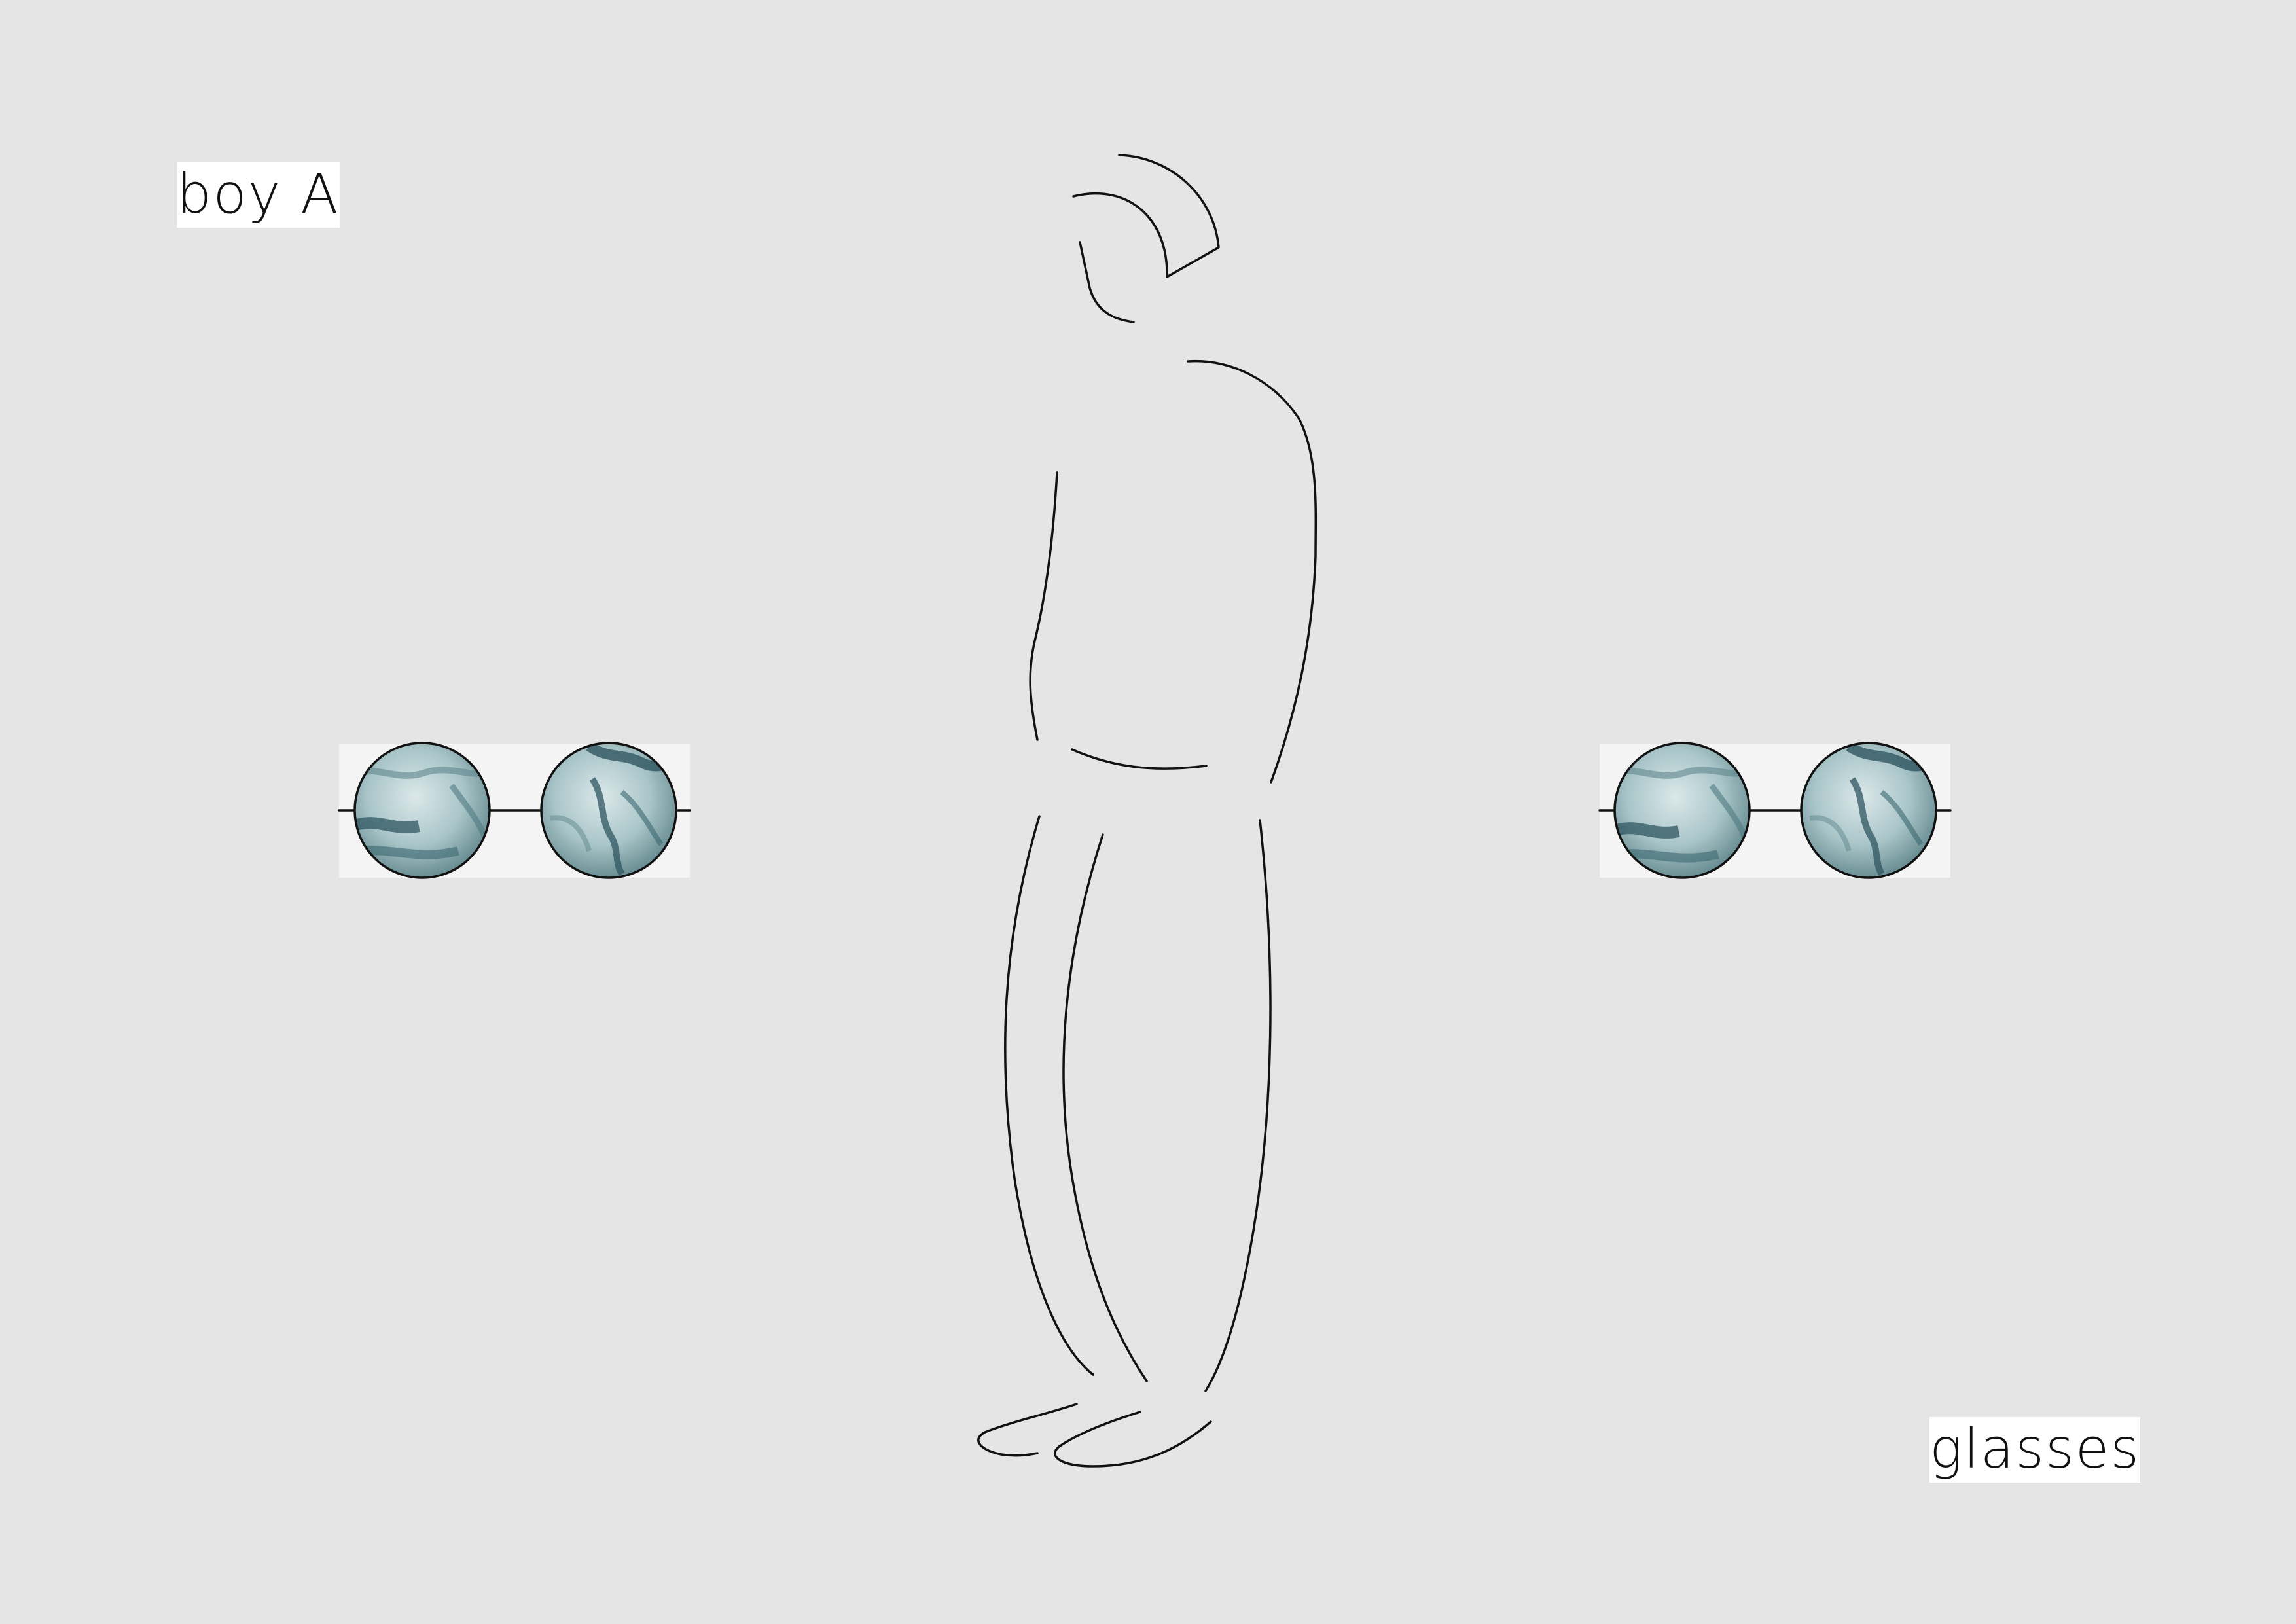 This screenshot has width=2296, height=1624. I want to click on glasses-left-rim-left, so click(422, 810).